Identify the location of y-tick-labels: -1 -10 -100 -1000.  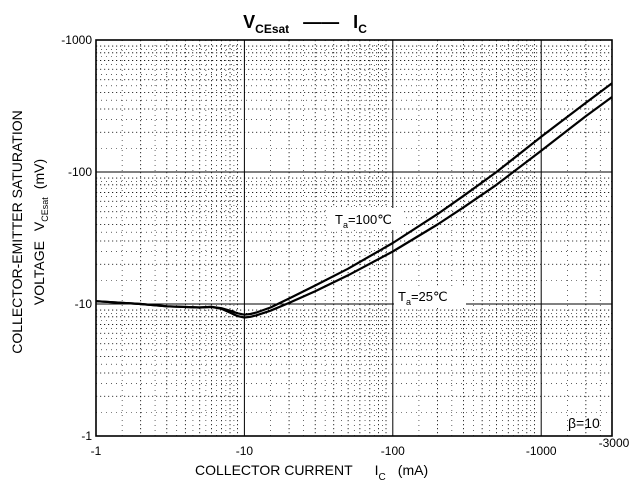
(76, 238).